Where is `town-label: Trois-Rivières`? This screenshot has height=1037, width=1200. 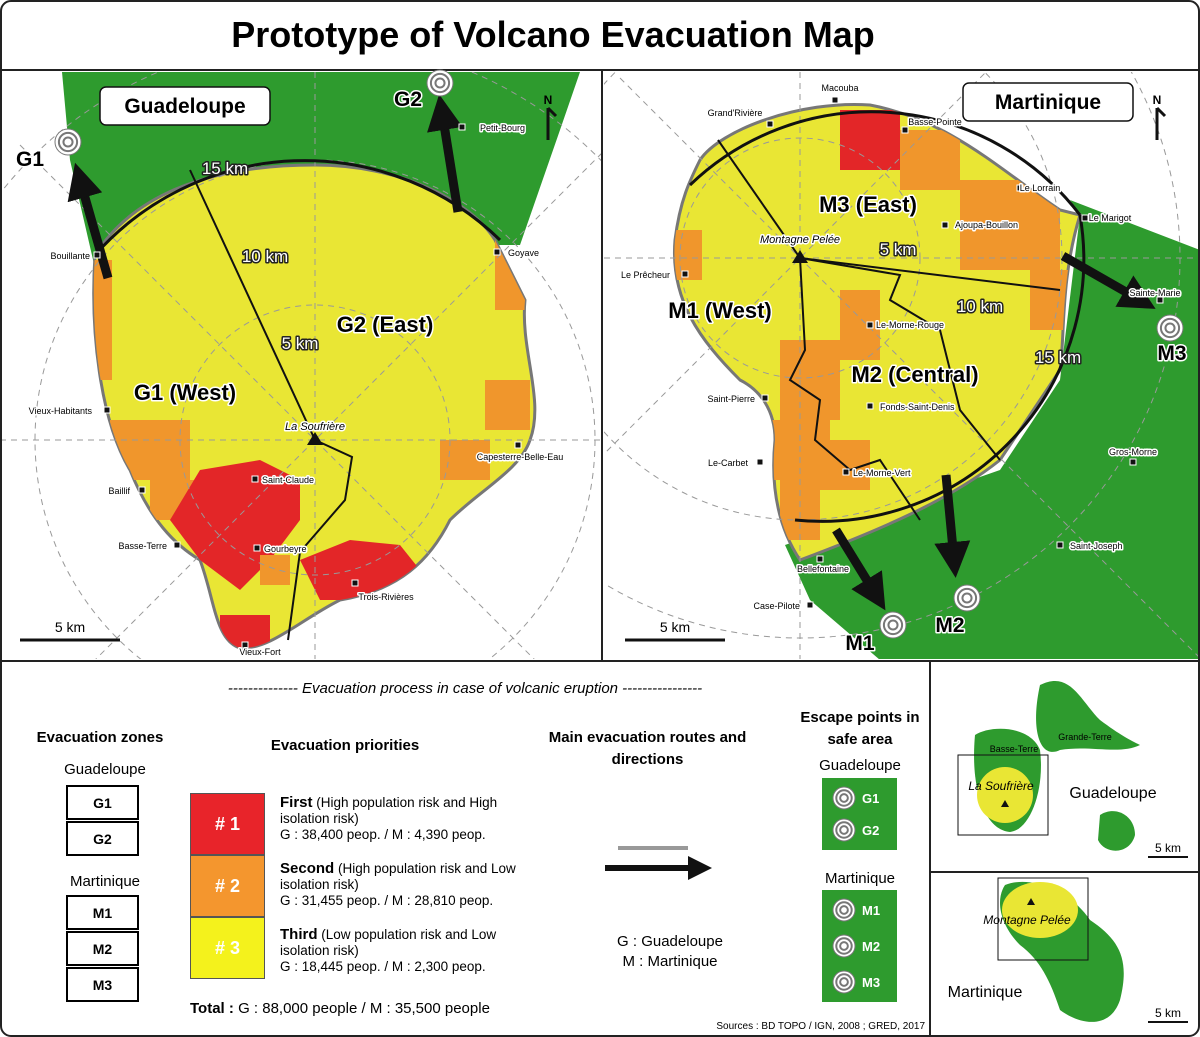
town-label: Trois-Rivières is located at coordinates (386, 597).